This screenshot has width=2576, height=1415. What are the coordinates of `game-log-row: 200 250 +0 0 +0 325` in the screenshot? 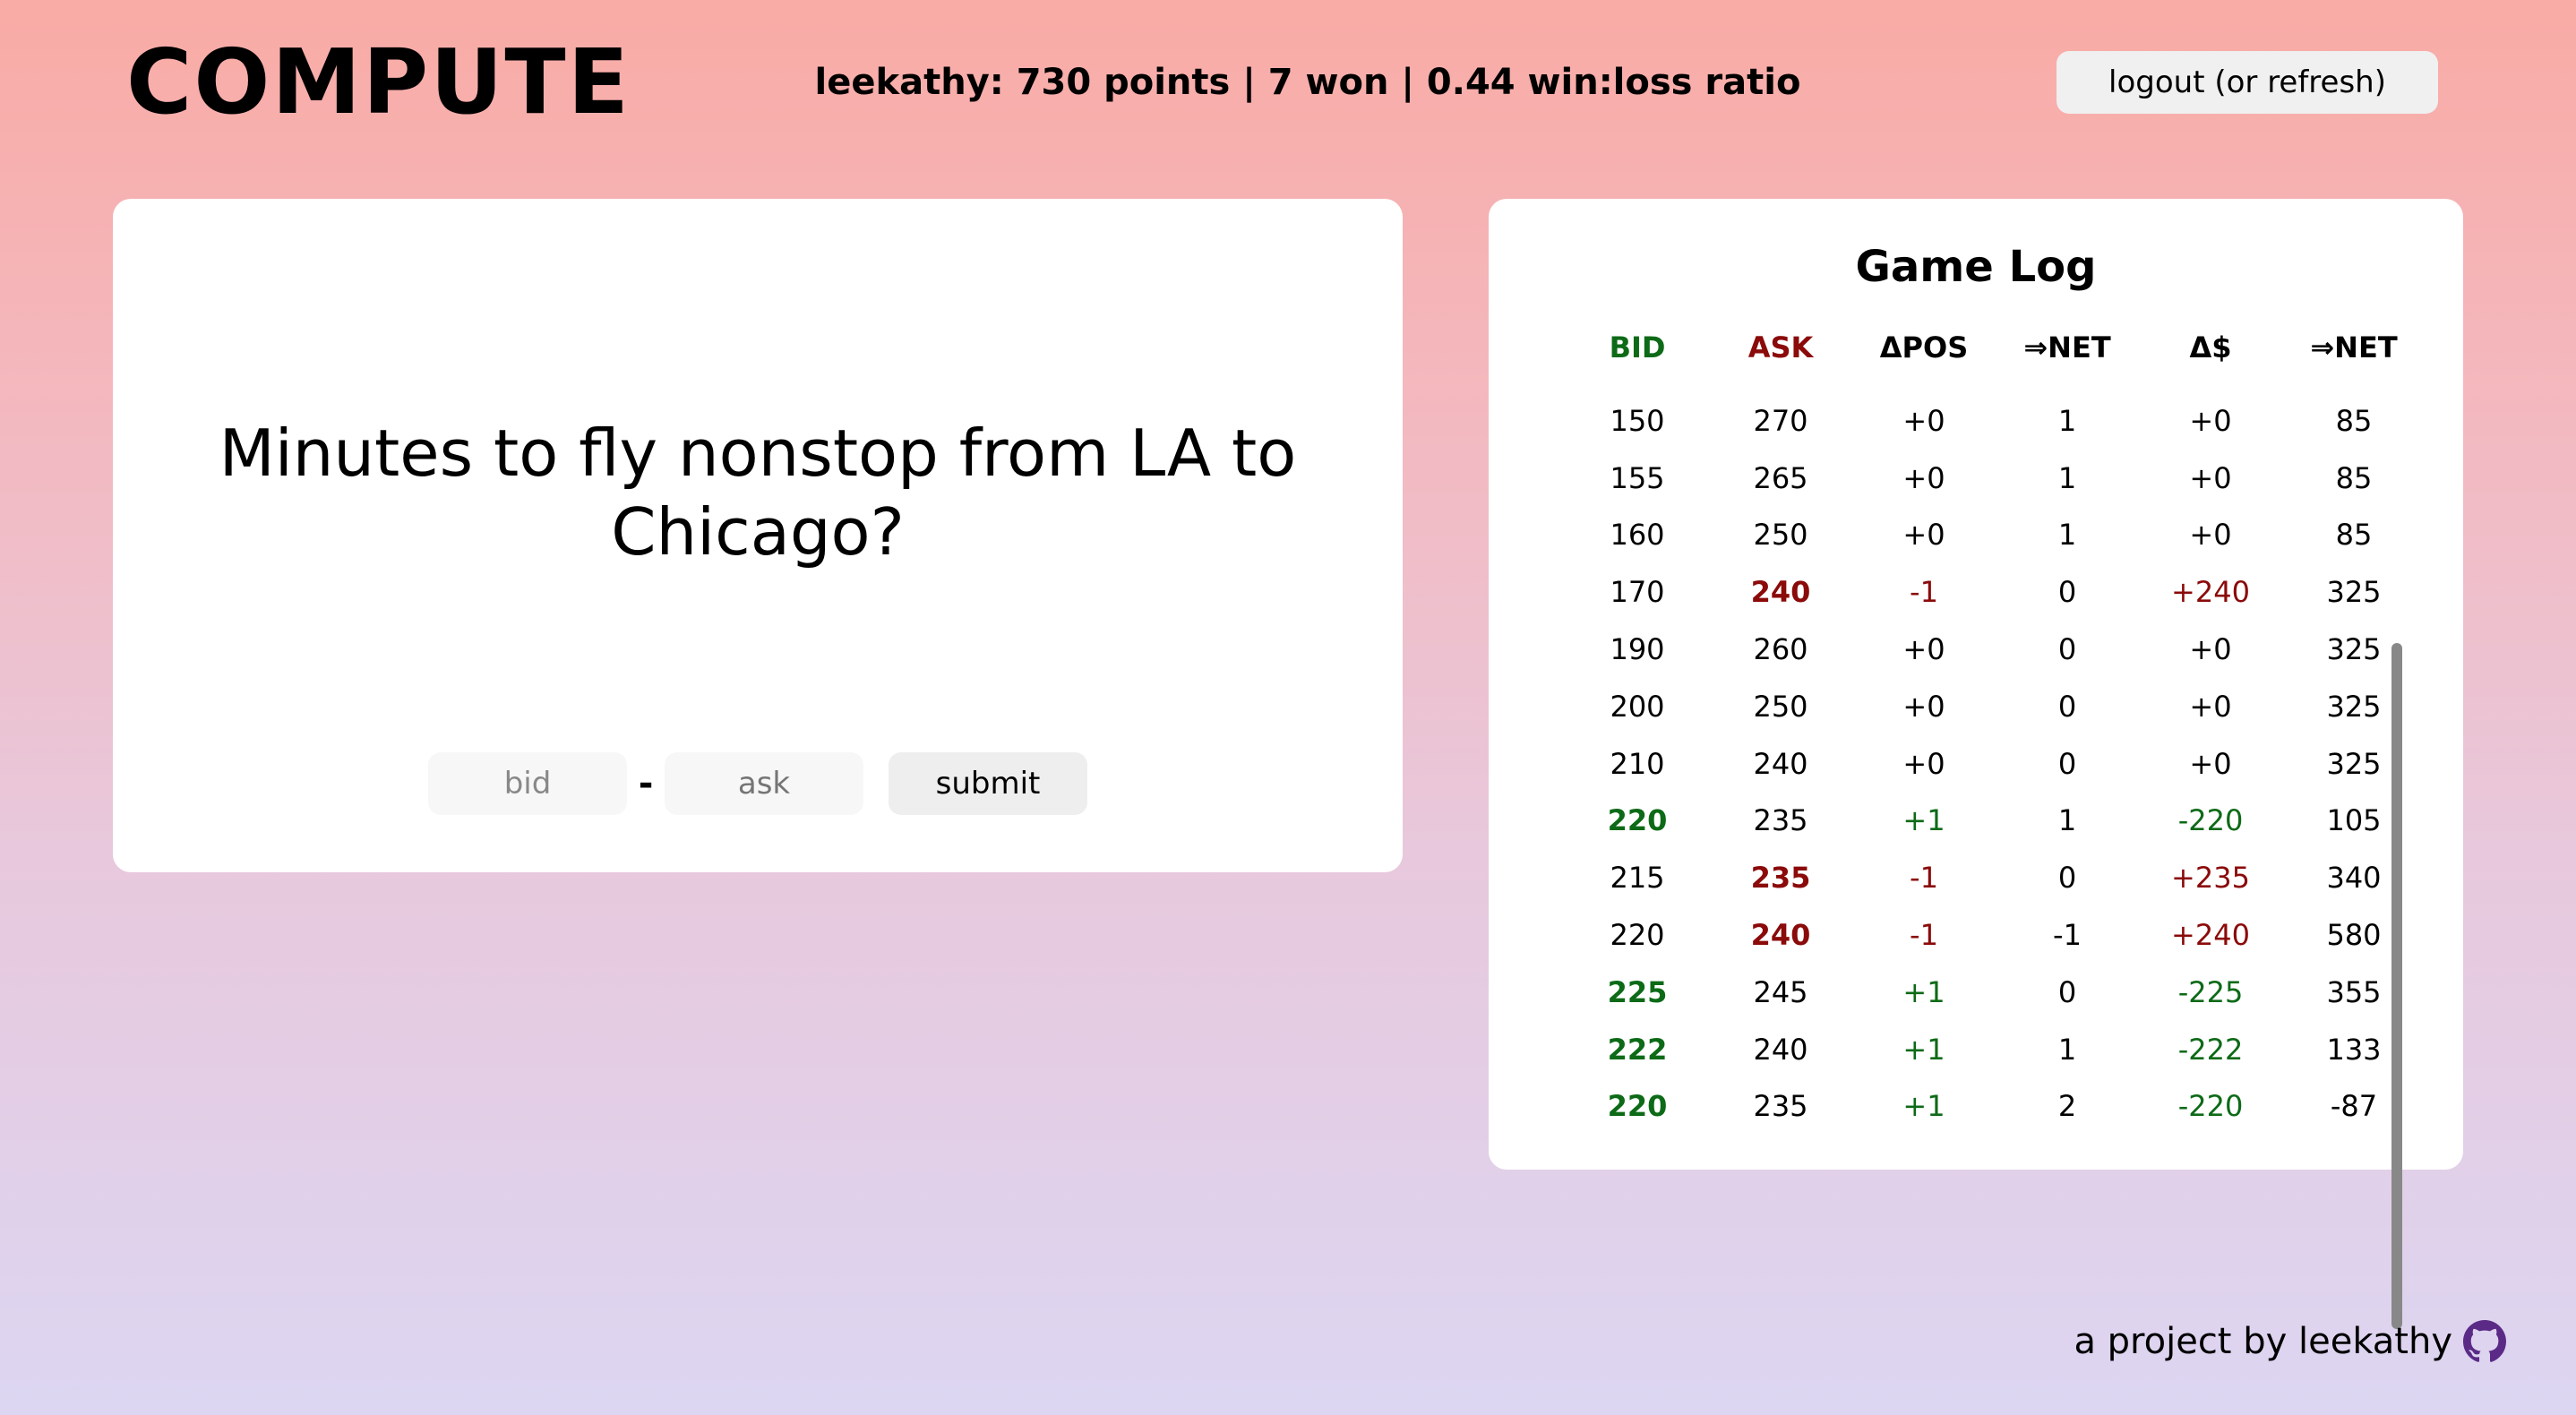 It's located at (1996, 706).